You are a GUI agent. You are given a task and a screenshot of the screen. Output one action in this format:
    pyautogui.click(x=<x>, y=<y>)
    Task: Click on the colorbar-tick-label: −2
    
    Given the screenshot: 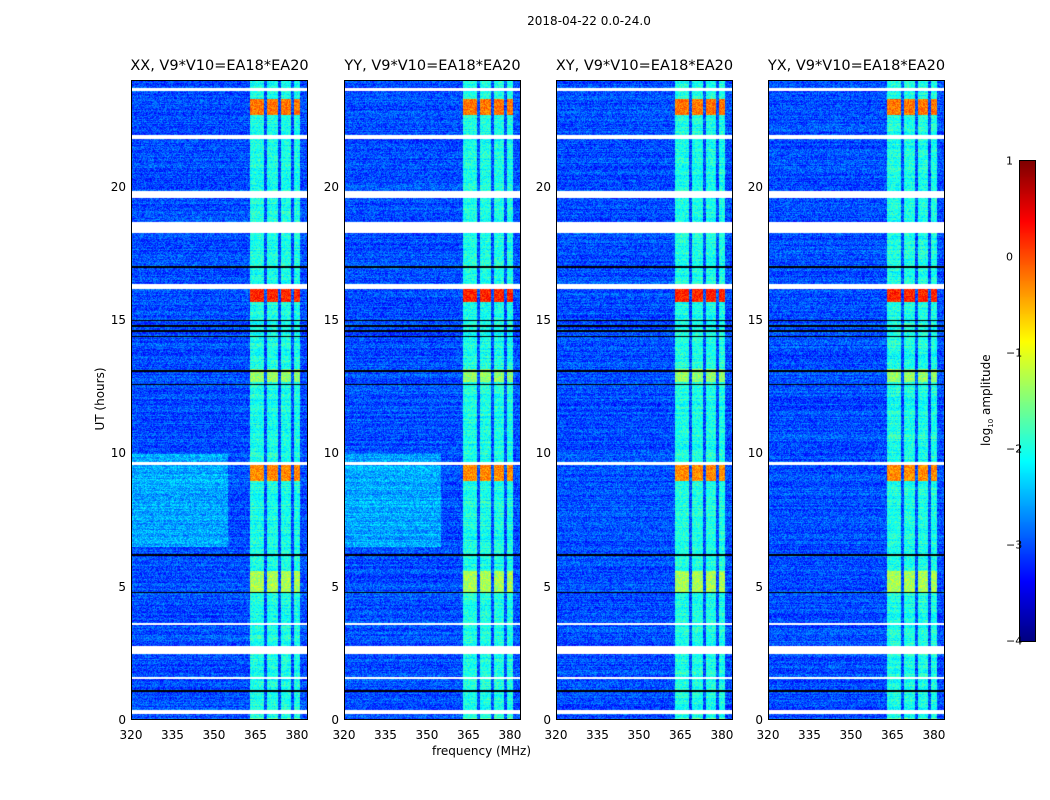 What is the action you would take?
    pyautogui.click(x=1014, y=449)
    